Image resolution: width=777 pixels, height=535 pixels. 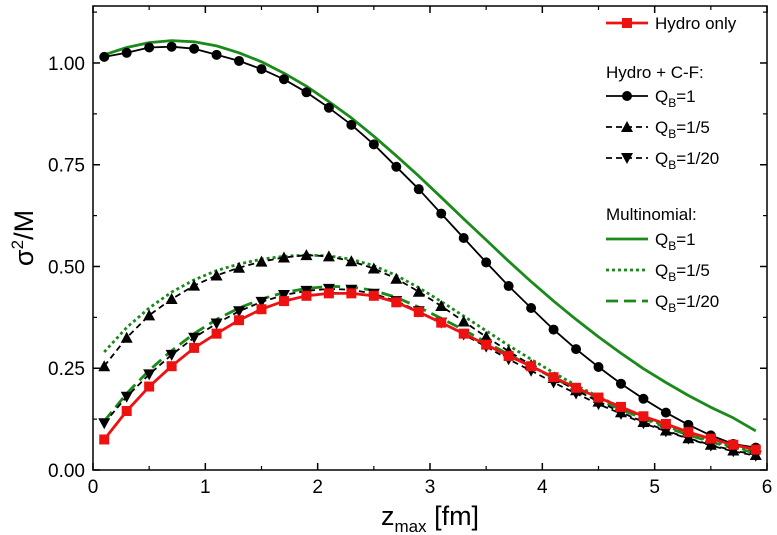 I want to click on legend-entry-1: QB=1, so click(x=651, y=98).